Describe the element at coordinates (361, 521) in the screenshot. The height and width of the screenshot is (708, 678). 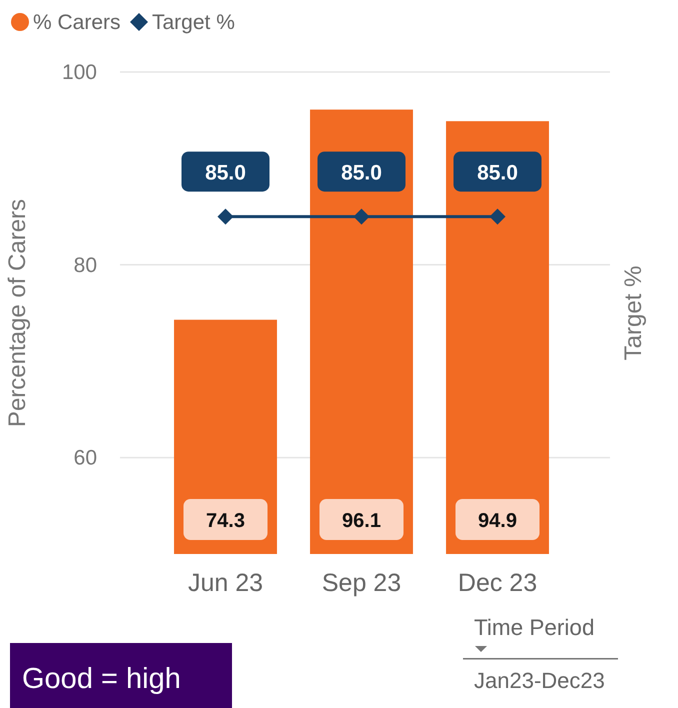
I see `data-label: 96.1` at that location.